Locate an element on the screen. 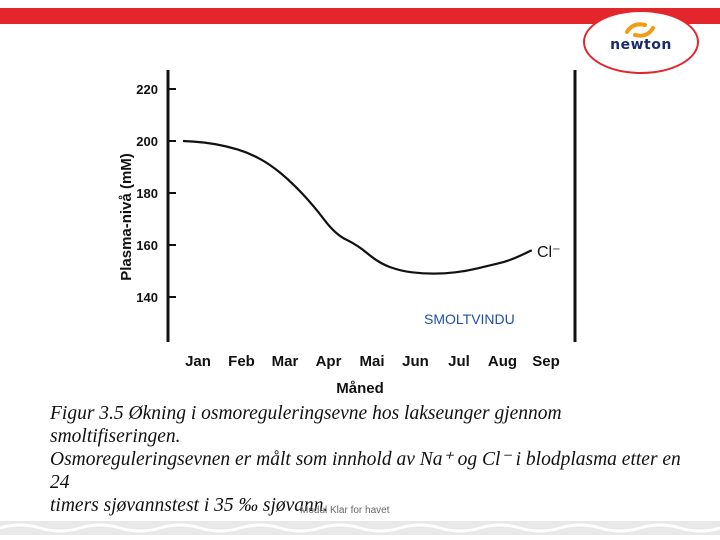 Image resolution: width=720 pixels, height=540 pixels. x-tick-label-jan: Jan is located at coordinates (198, 361).